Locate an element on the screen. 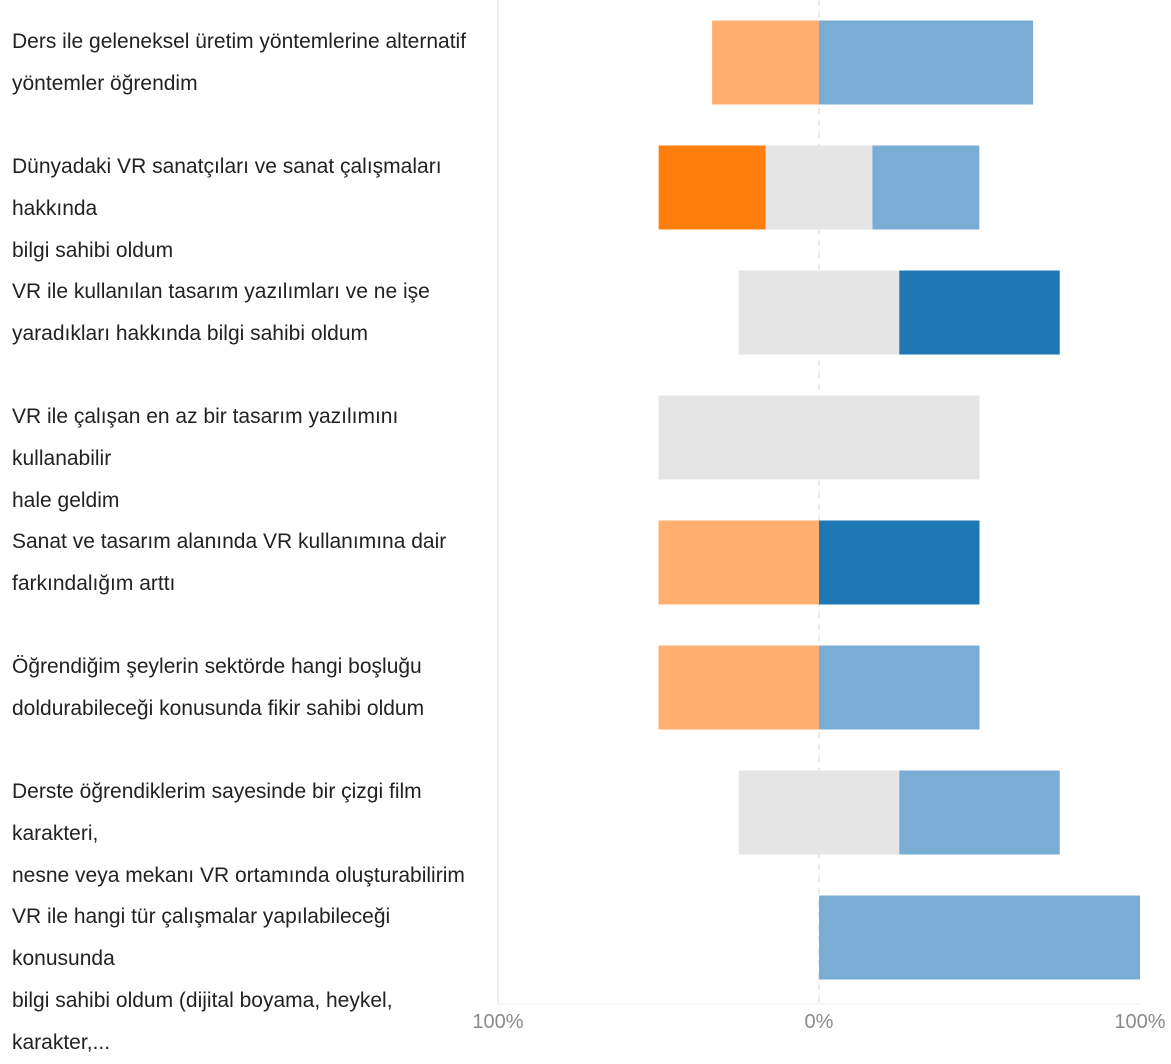  x-tick-label: 0% is located at coordinates (819, 1022).